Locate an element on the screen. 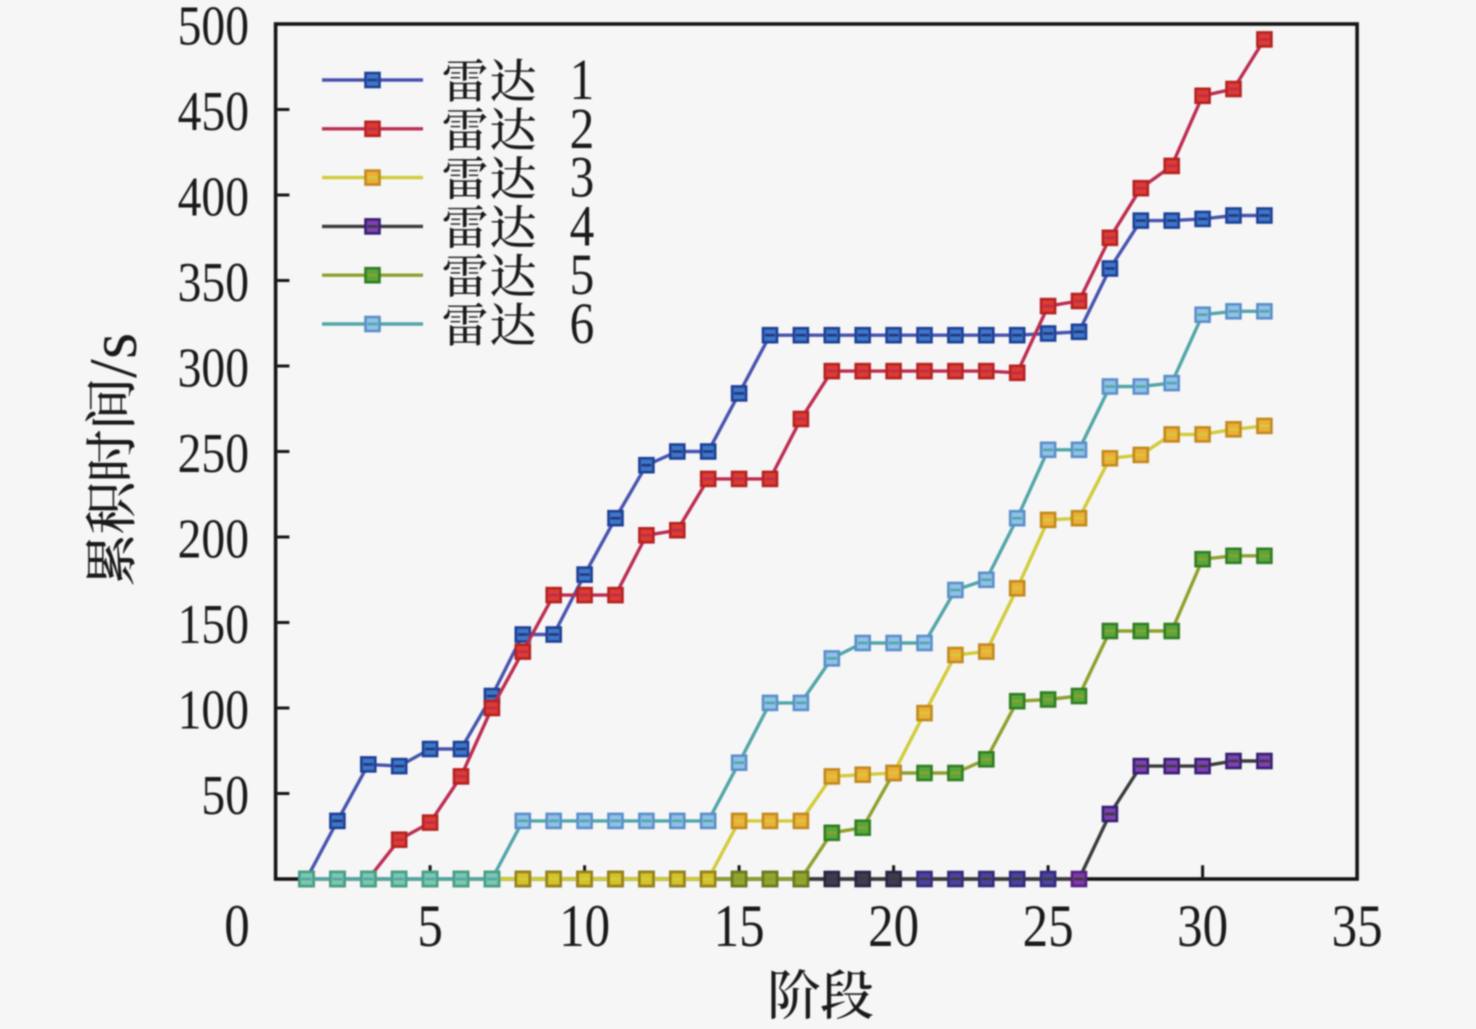 The image size is (1476, 1029). svg-text: 3 is located at coordinates (582, 177).